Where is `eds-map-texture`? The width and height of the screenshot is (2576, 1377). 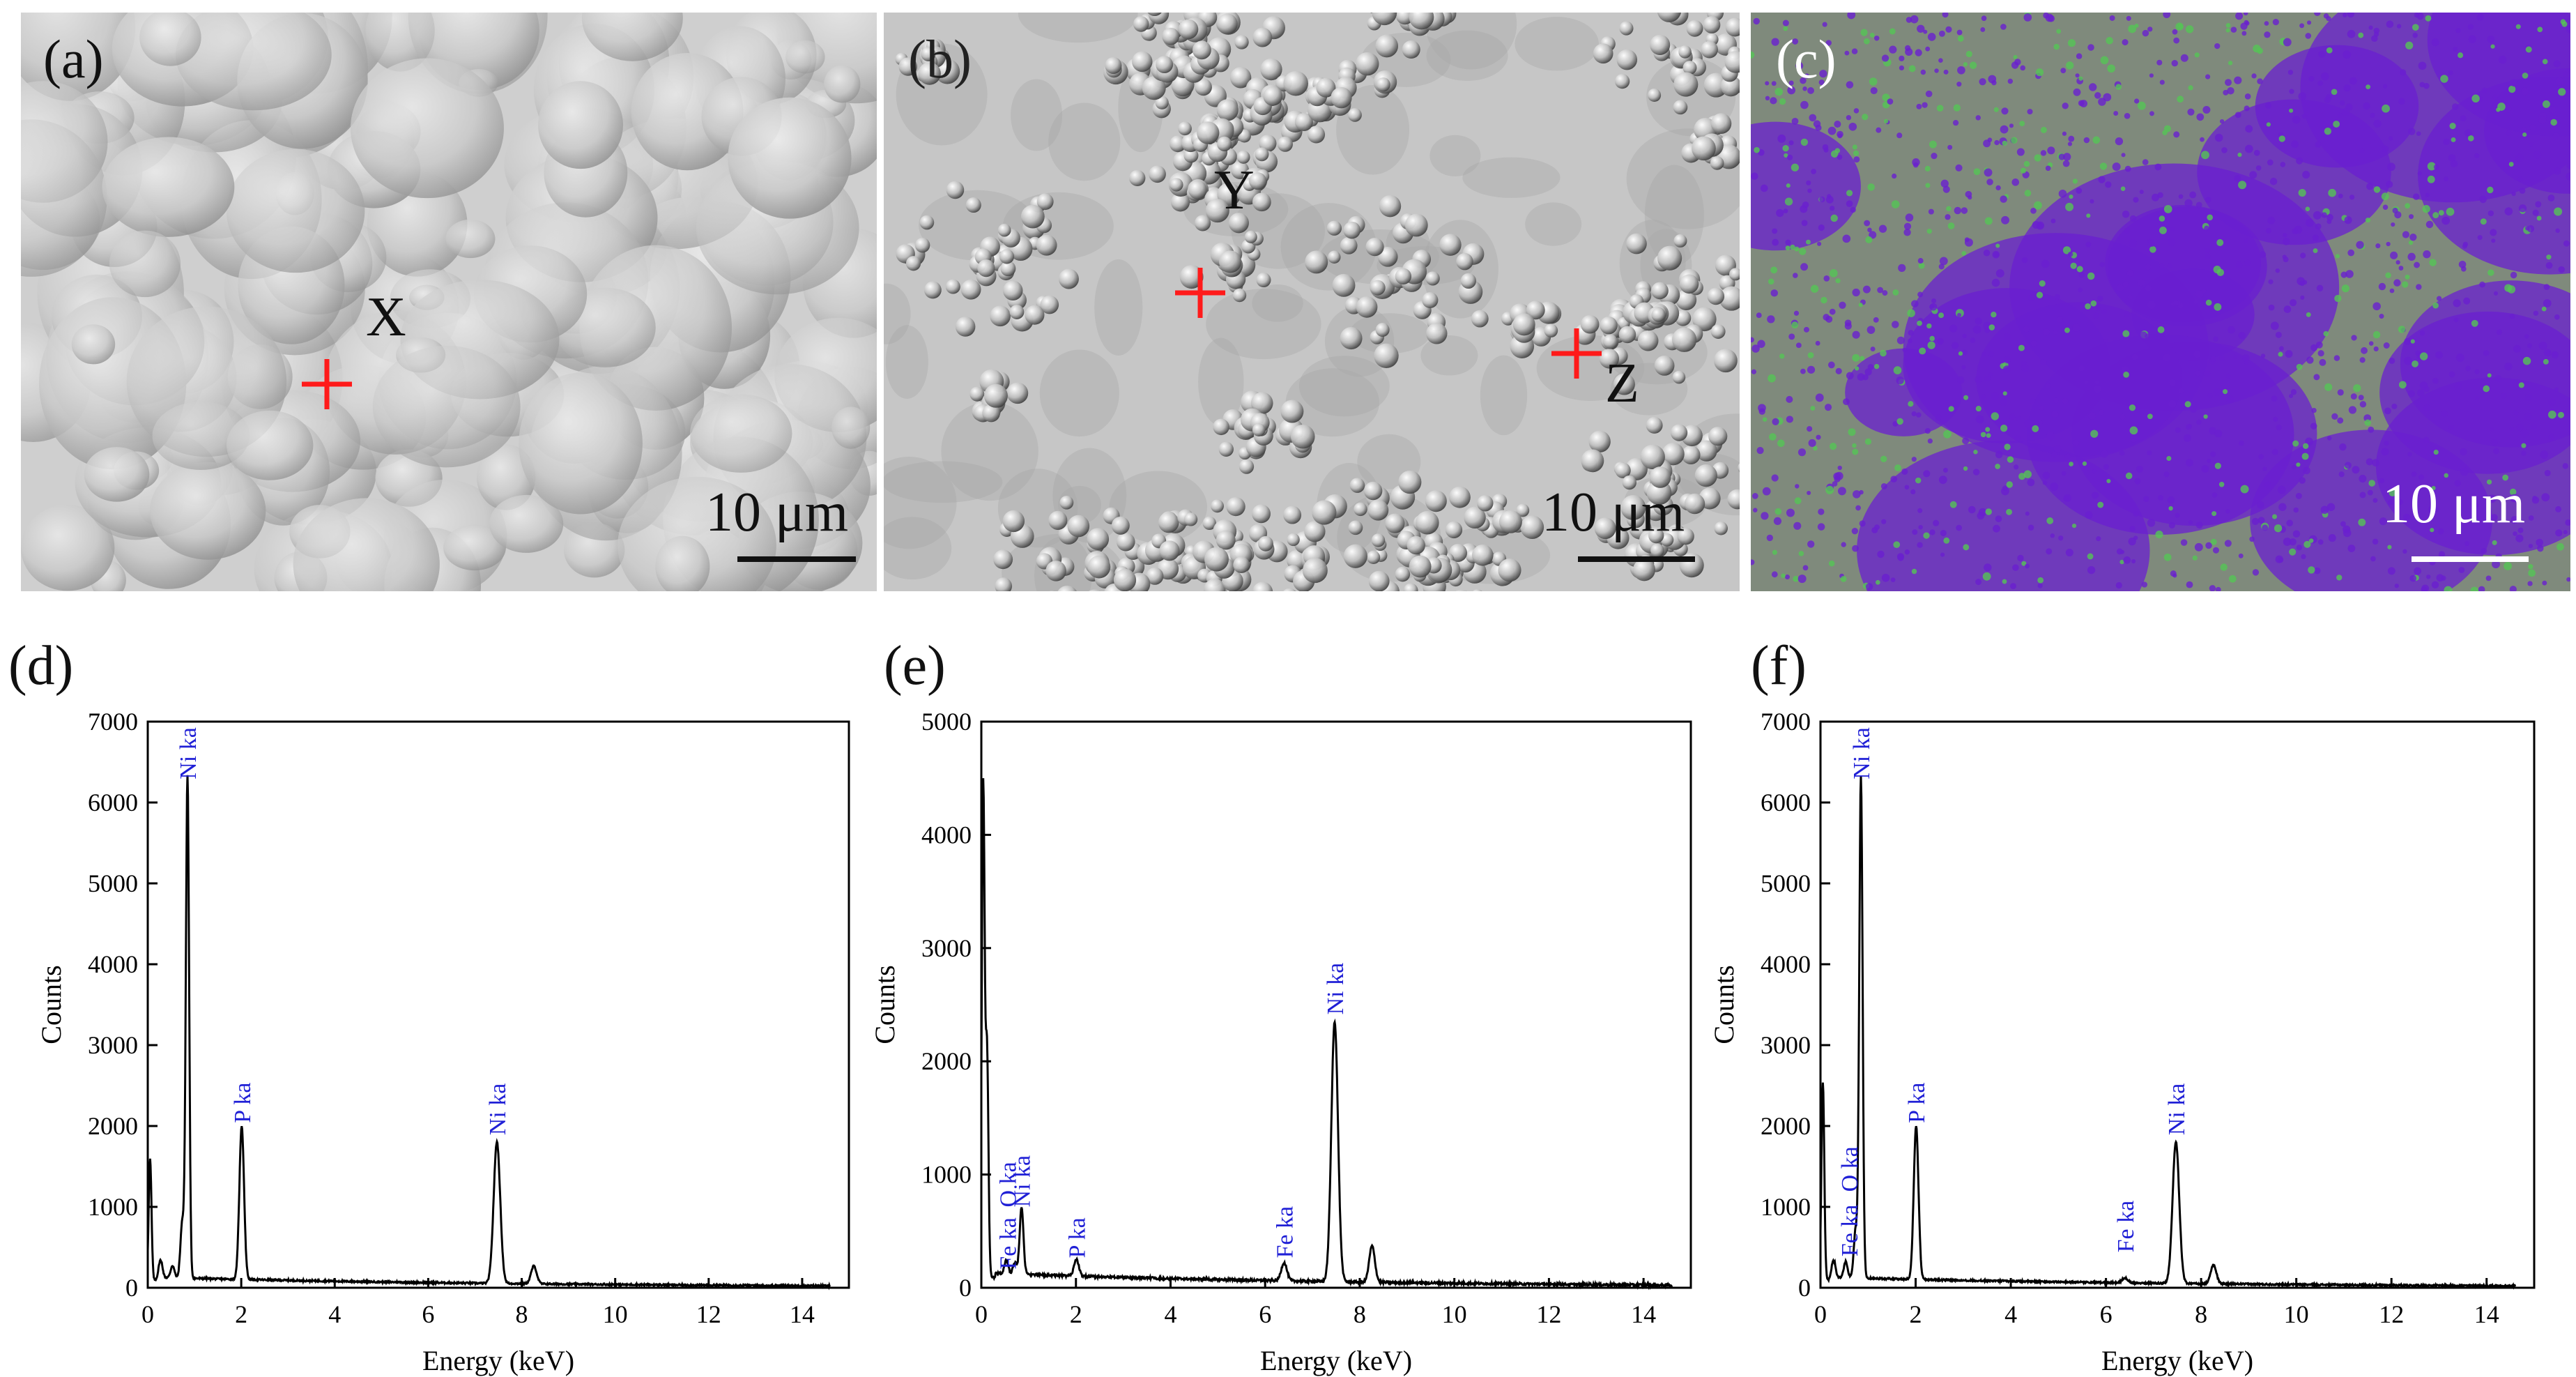 eds-map-texture is located at coordinates (2160, 302).